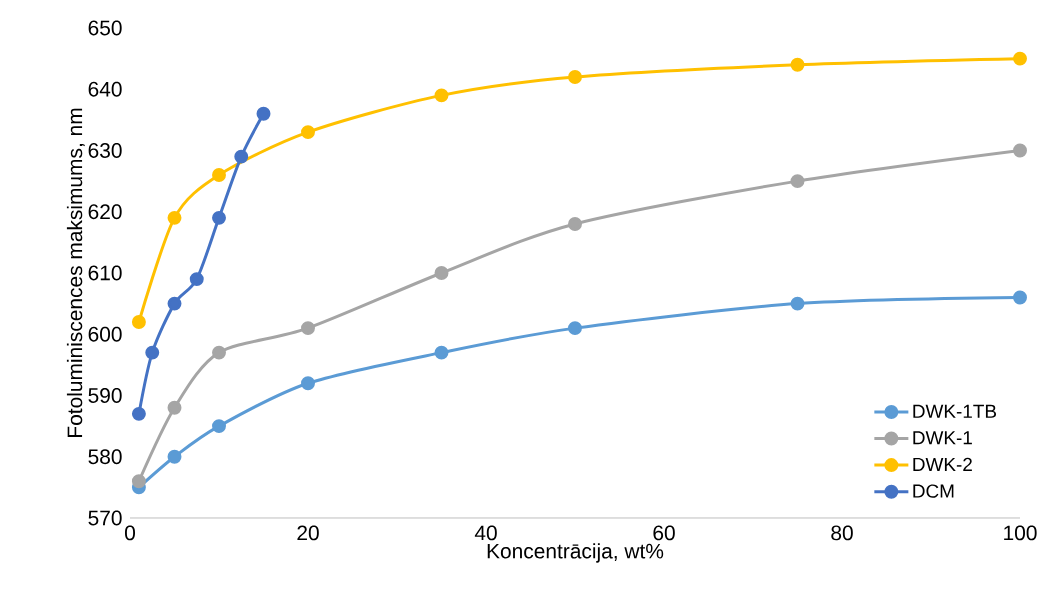  What do you see at coordinates (955, 411) in the screenshot?
I see `legend-label: DWK-1TB` at bounding box center [955, 411].